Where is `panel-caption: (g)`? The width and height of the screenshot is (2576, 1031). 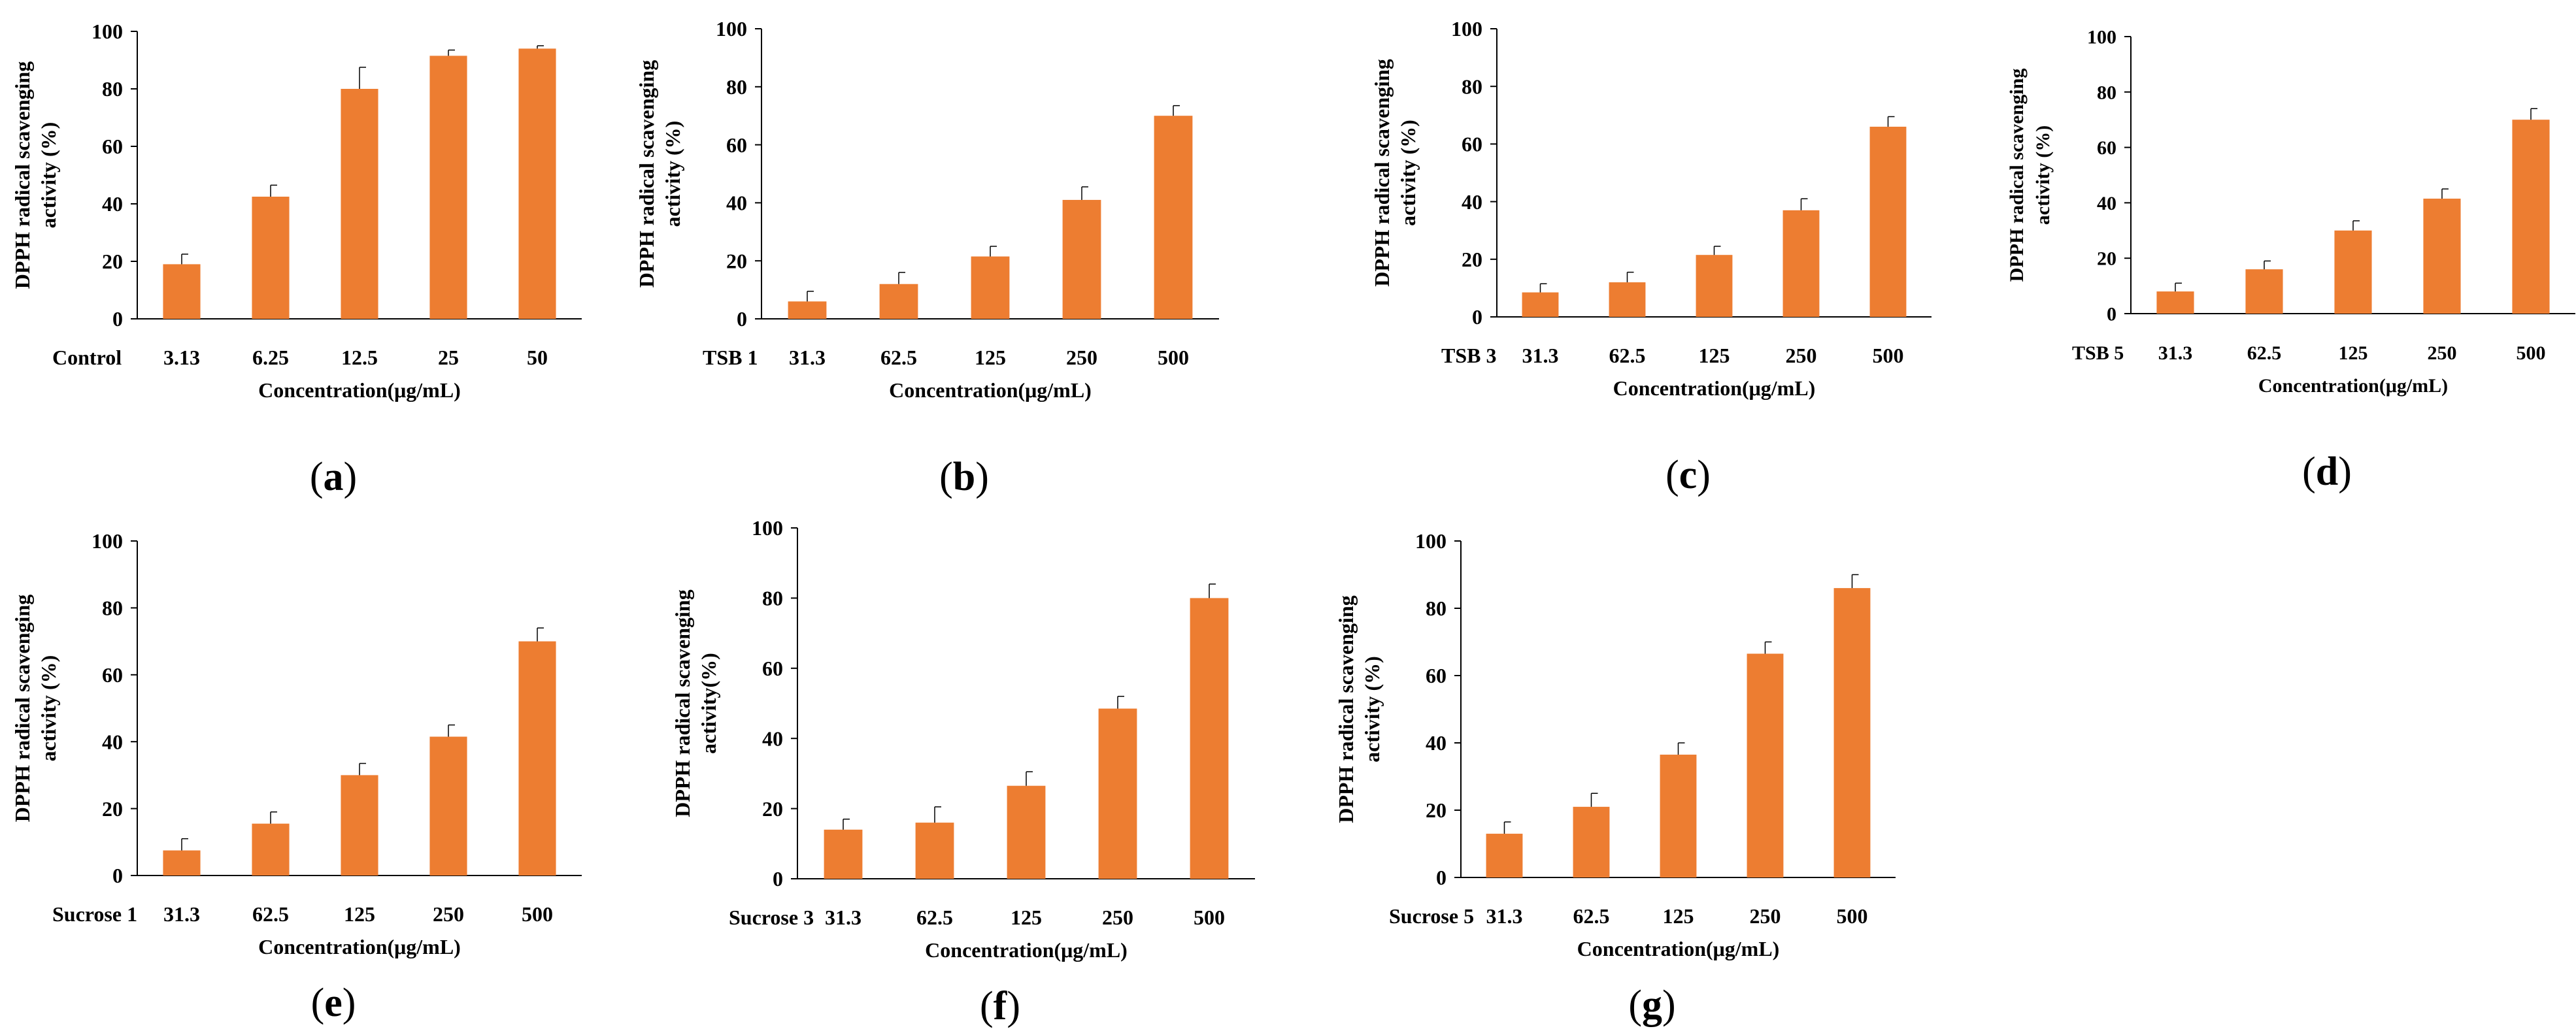
panel-caption: (g) is located at coordinates (1652, 1005).